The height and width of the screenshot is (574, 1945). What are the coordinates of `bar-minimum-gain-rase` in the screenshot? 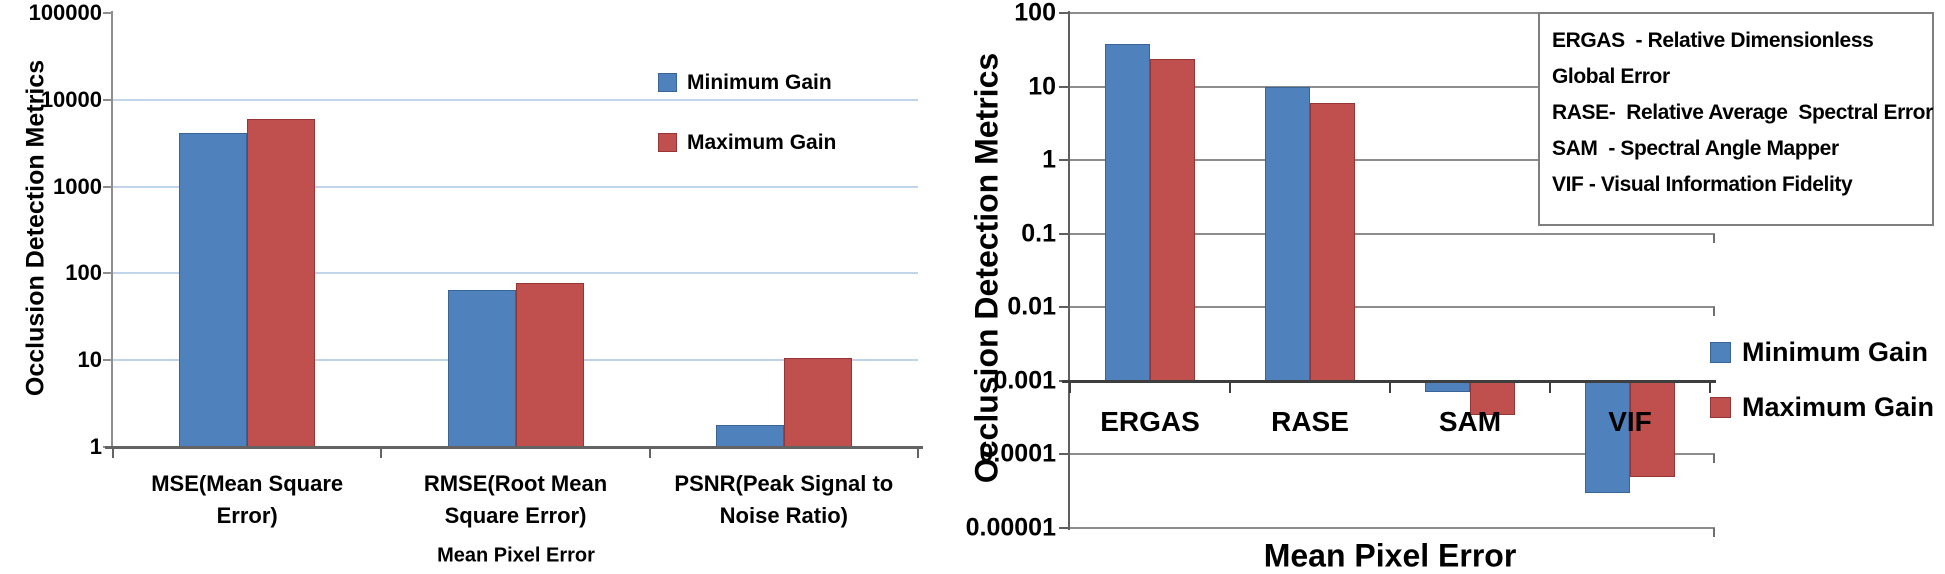 It's located at (1287, 234).